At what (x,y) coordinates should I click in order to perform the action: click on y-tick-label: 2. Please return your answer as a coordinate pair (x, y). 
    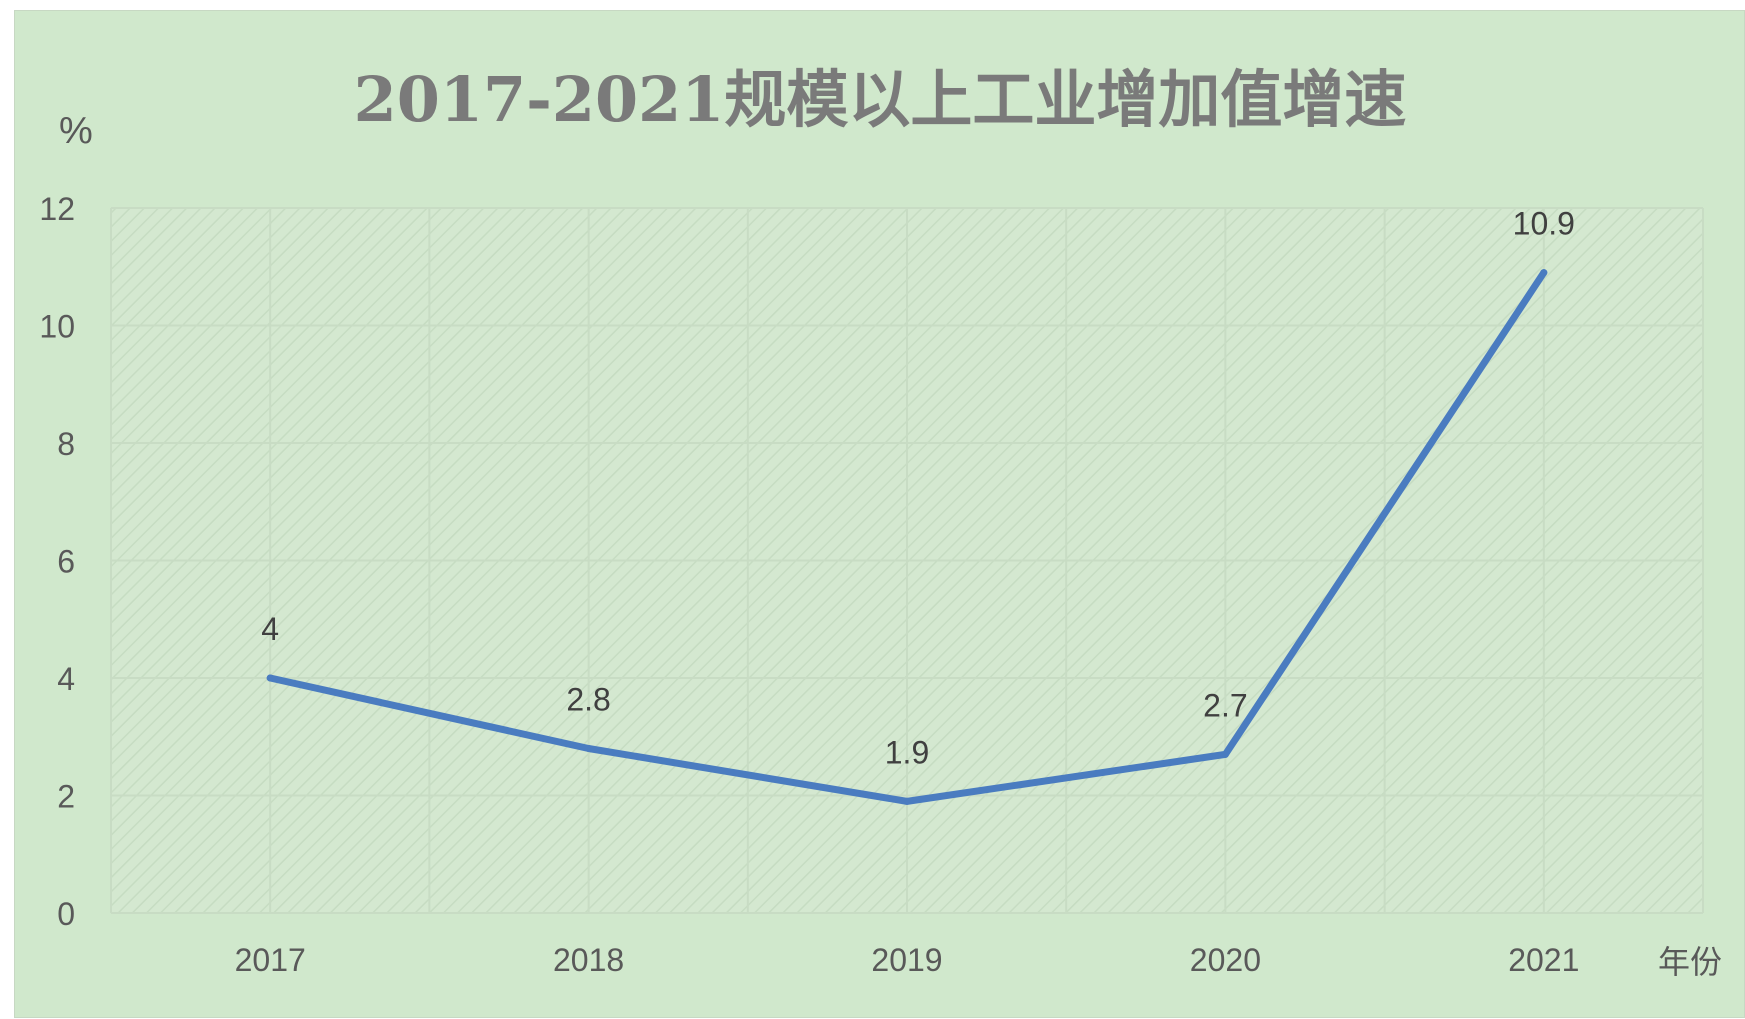
    Looking at the image, I should click on (66, 797).